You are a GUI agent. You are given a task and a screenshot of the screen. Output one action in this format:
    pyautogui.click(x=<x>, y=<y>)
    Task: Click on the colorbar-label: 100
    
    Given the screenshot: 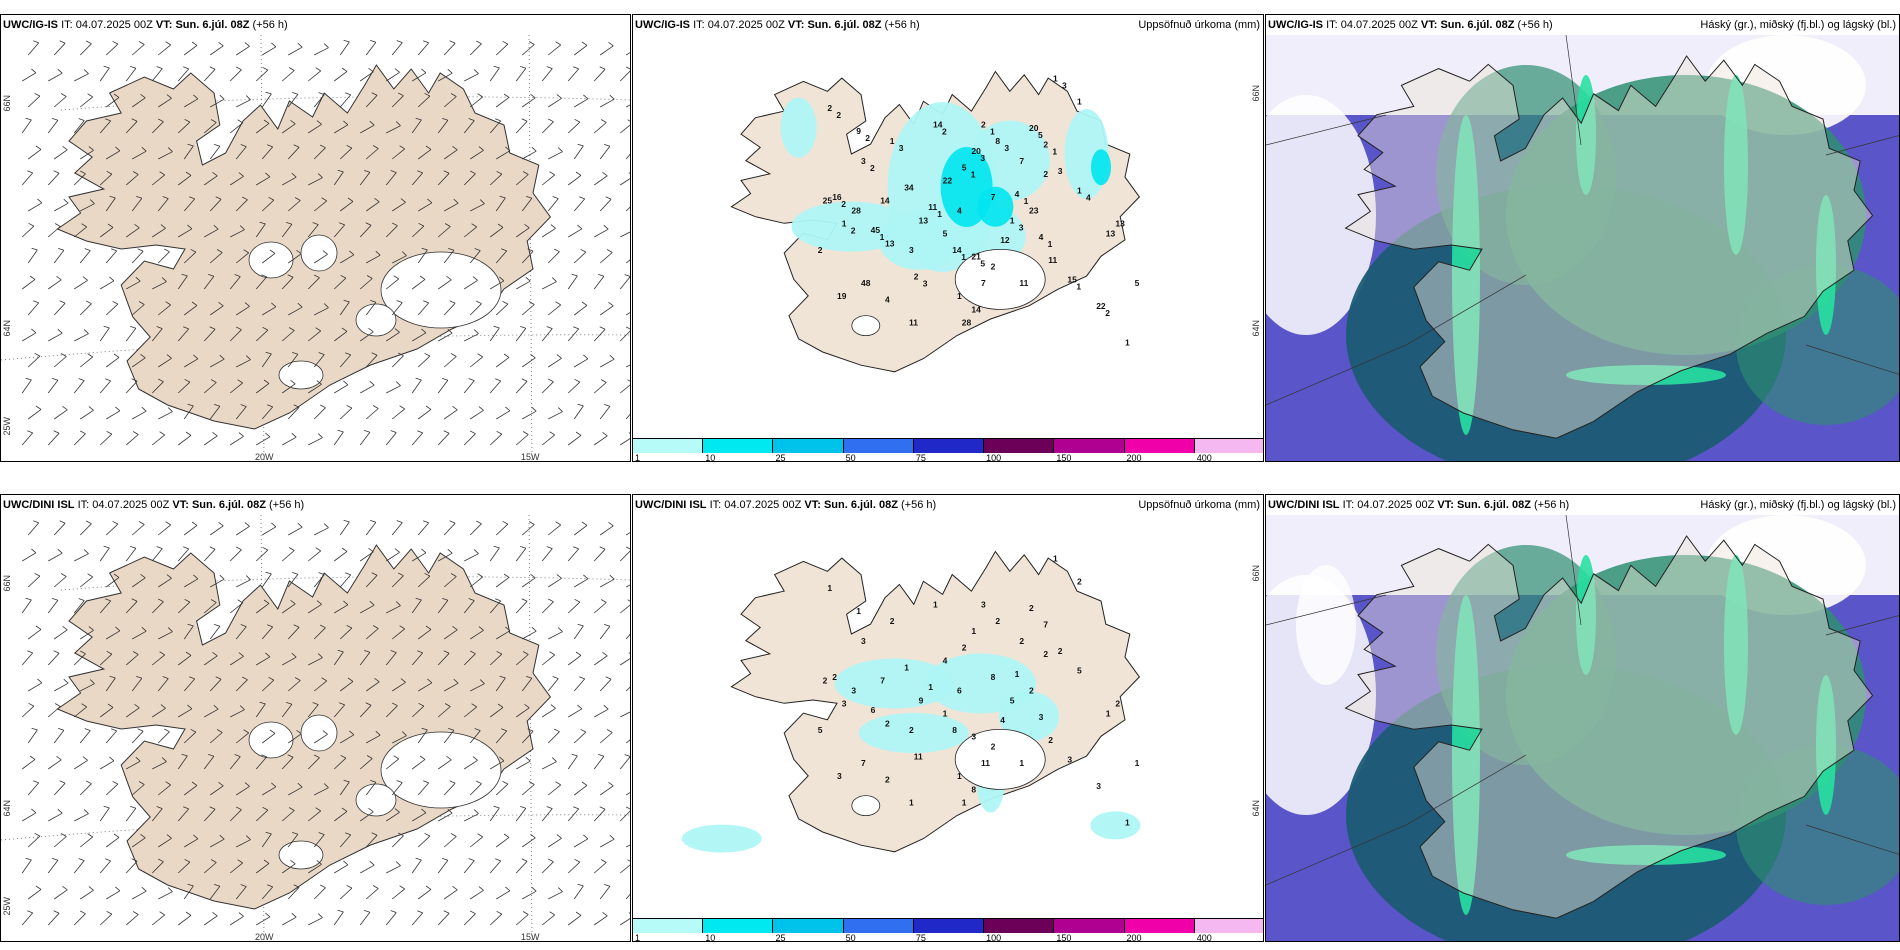 What is the action you would take?
    pyautogui.click(x=994, y=457)
    